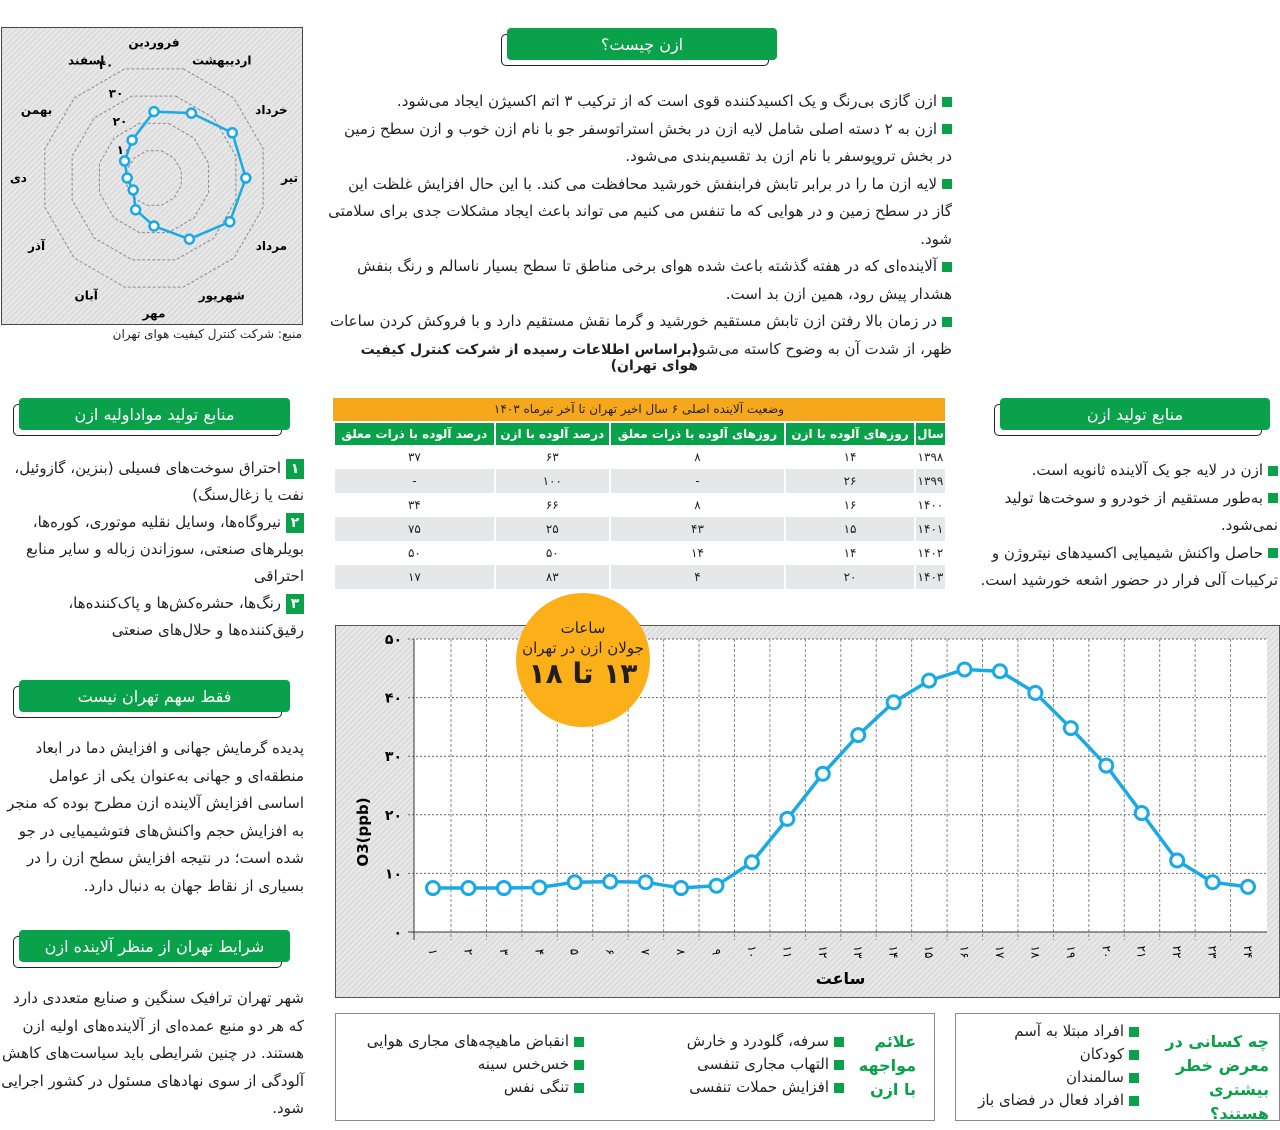  Describe the element at coordinates (929, 434) in the screenshot. I see `column-header: سال` at that location.